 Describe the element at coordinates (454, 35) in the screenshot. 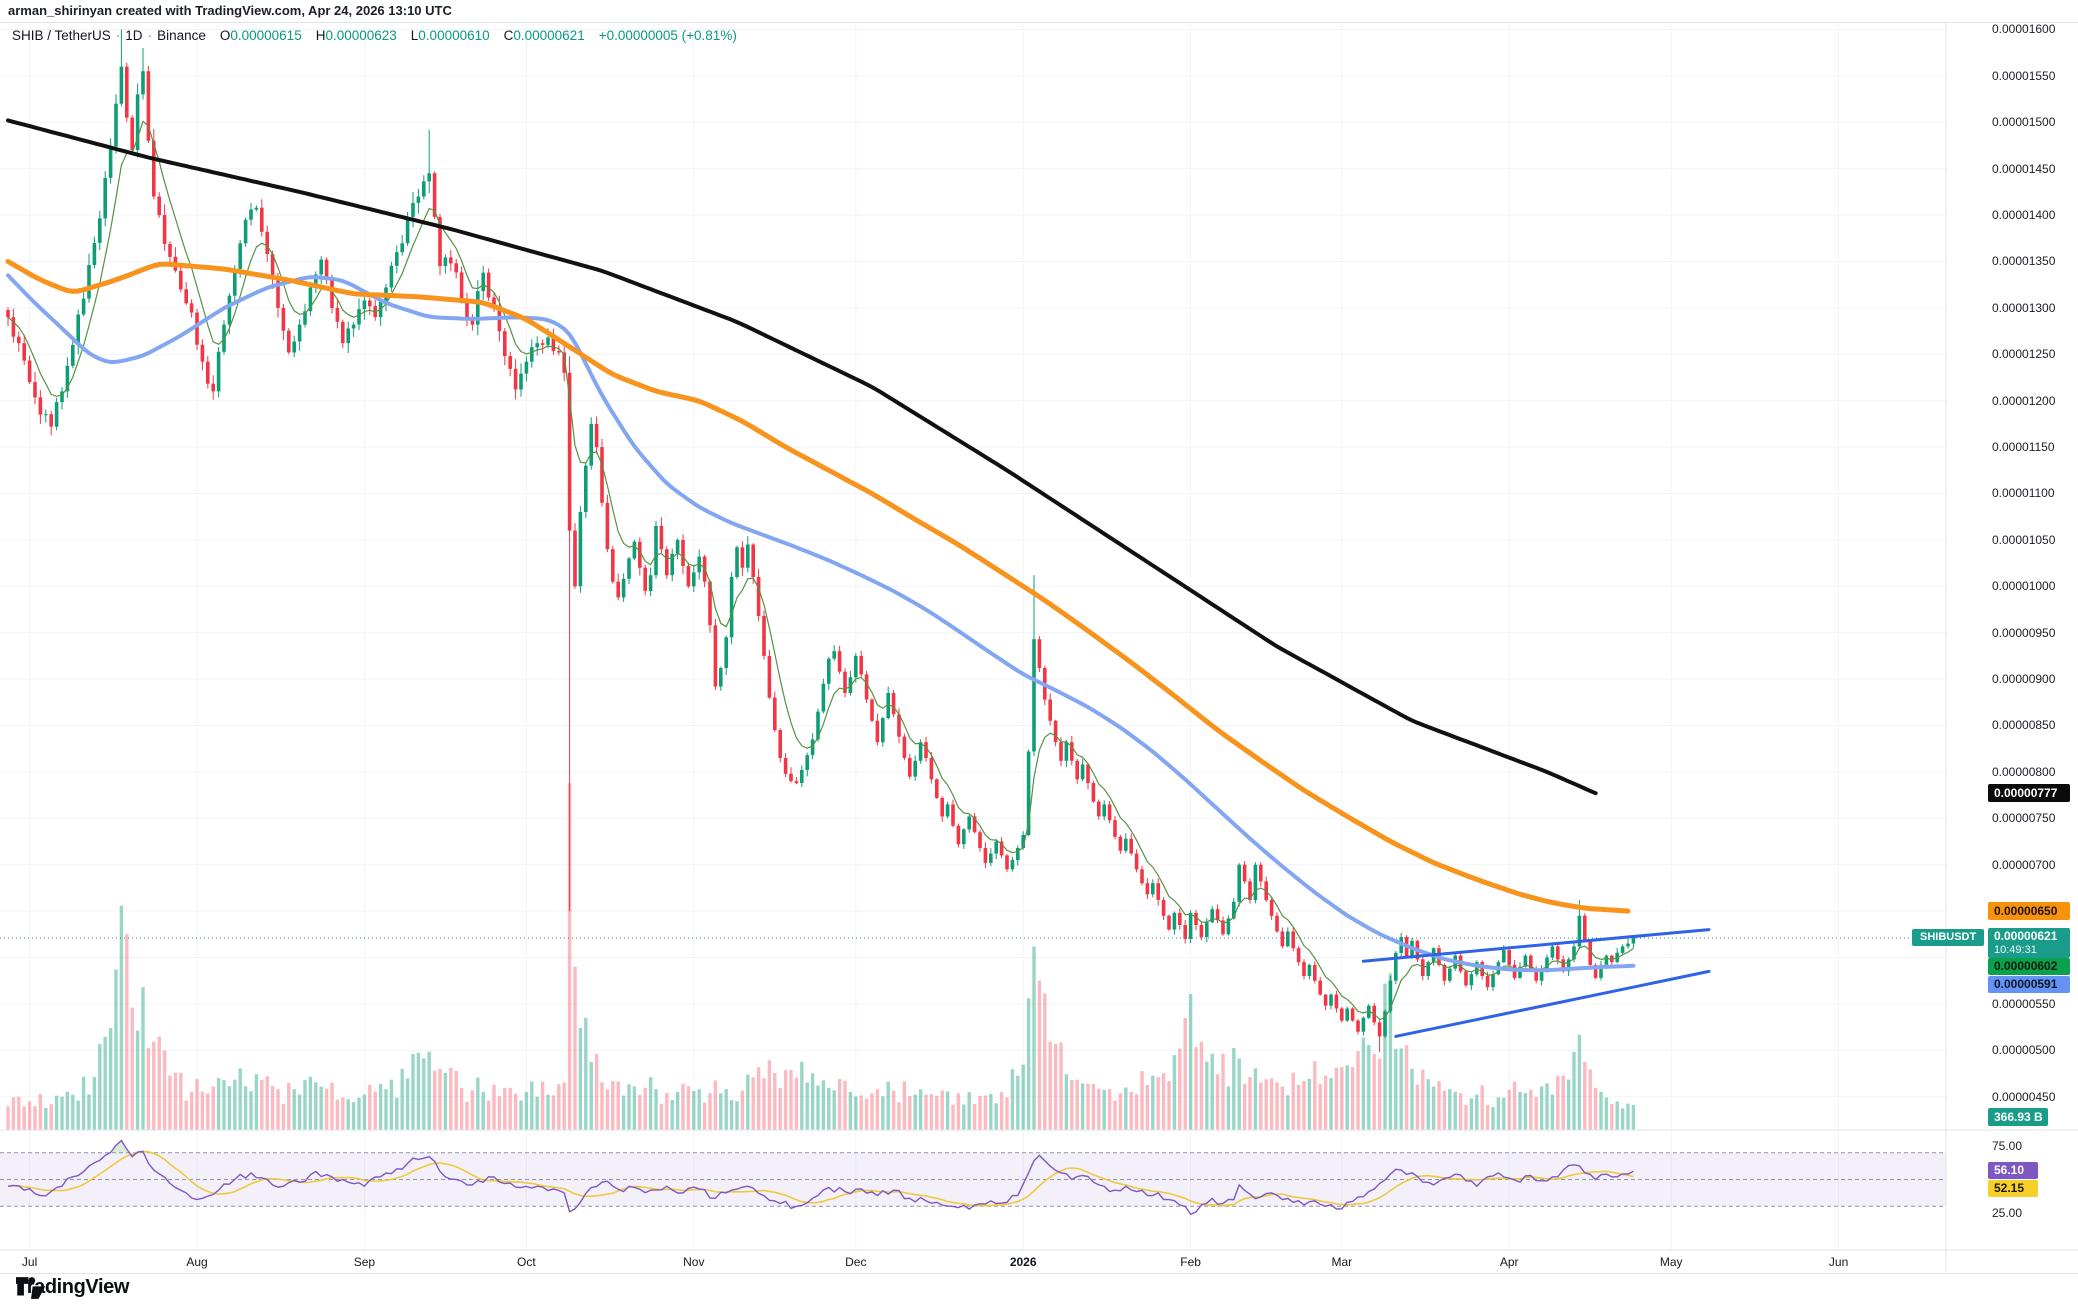

I see `low-value: 0.00000610` at that location.